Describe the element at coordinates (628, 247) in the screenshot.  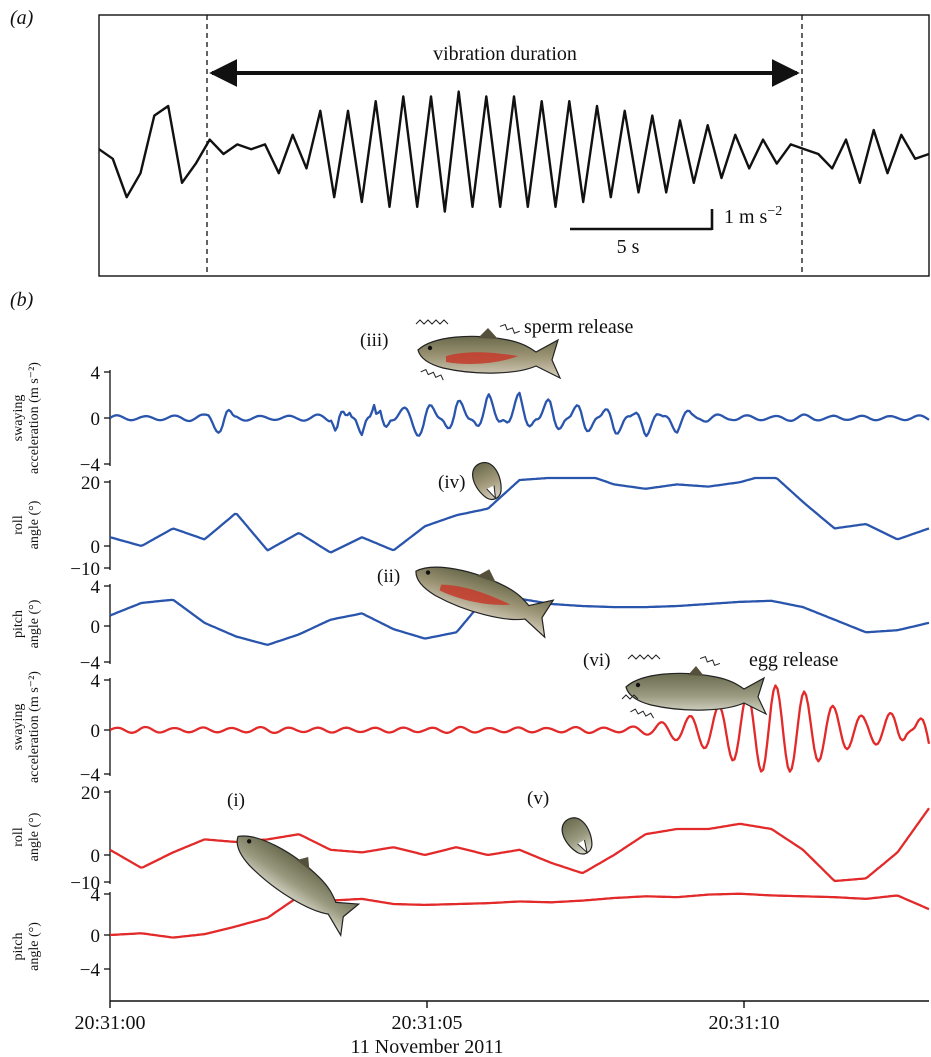
I see `scale-bar-time-label: 5 s` at that location.